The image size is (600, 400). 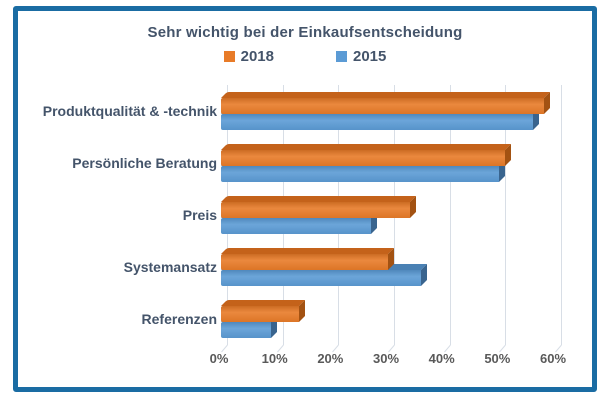 What do you see at coordinates (341, 56) in the screenshot?
I see `legend-swatch-2015` at bounding box center [341, 56].